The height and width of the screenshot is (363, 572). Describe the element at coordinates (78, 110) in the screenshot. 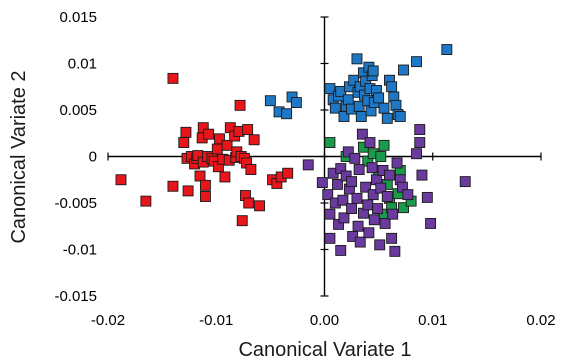

I see `y-tick-label: 0.005` at that location.